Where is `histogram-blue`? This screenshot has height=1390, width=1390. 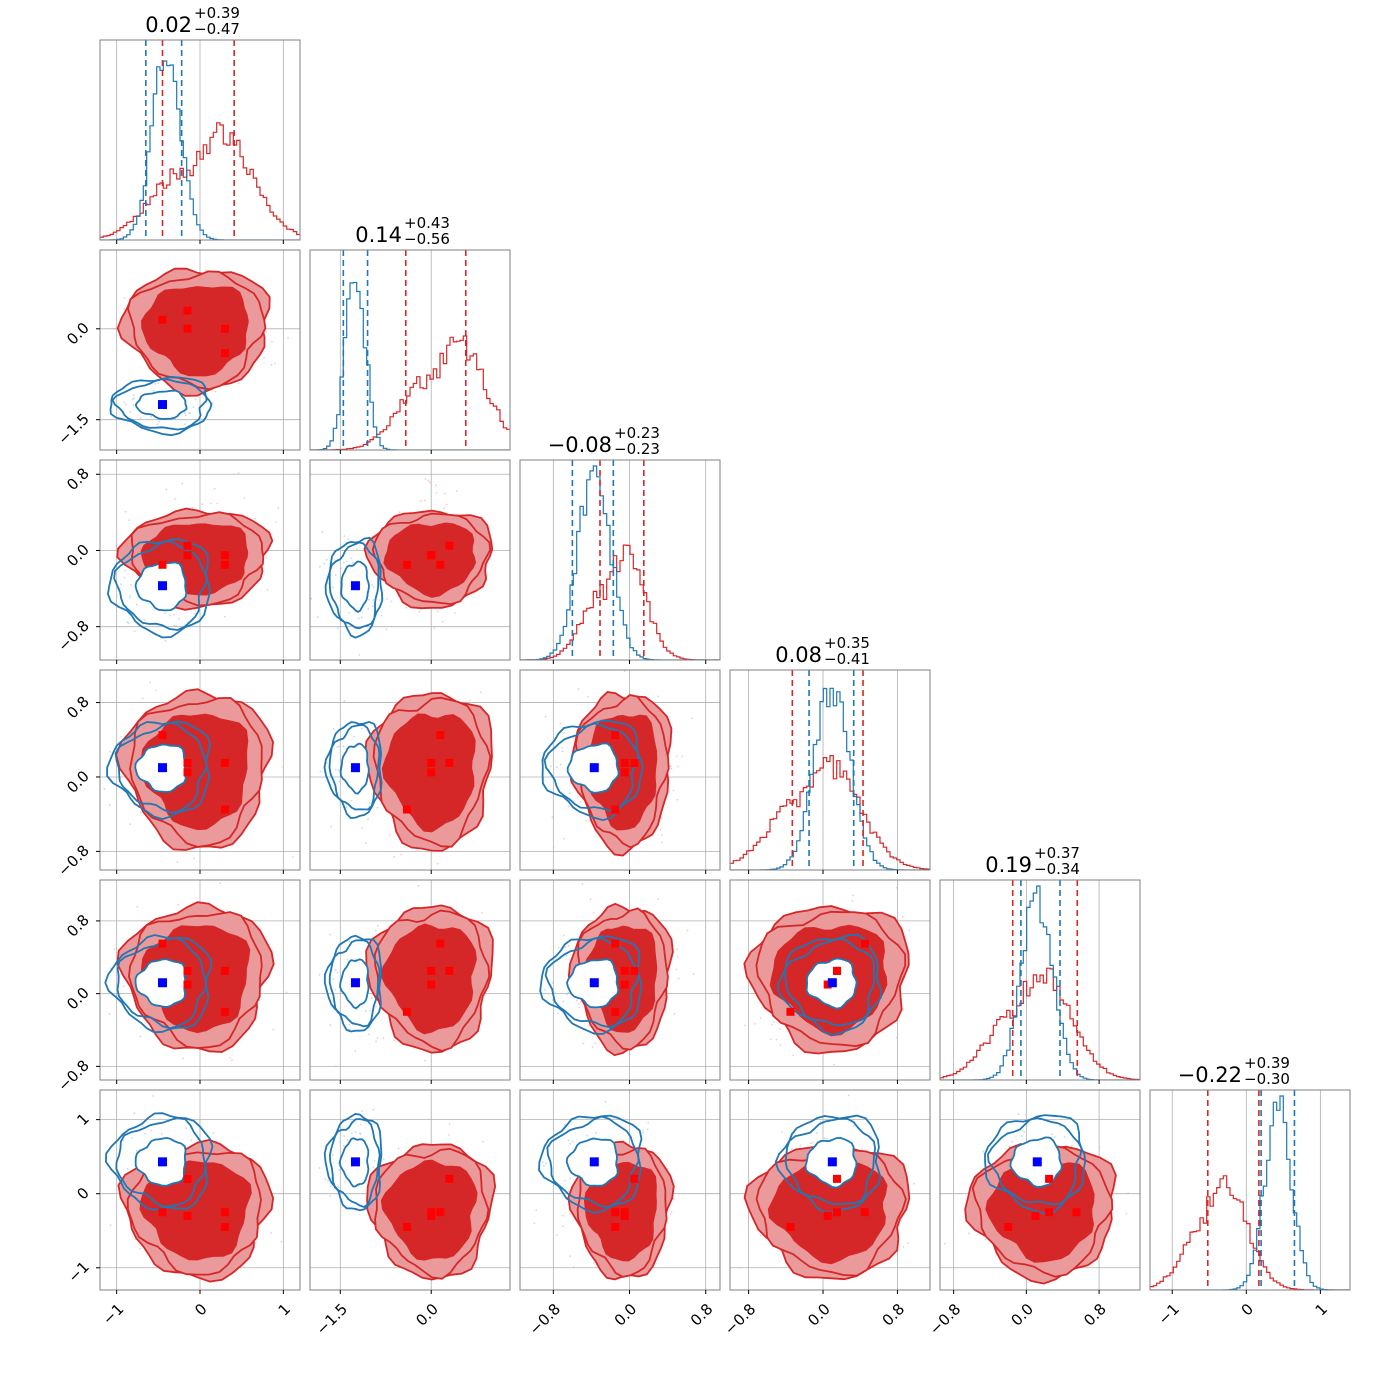 histogram-blue is located at coordinates (1250, 1192).